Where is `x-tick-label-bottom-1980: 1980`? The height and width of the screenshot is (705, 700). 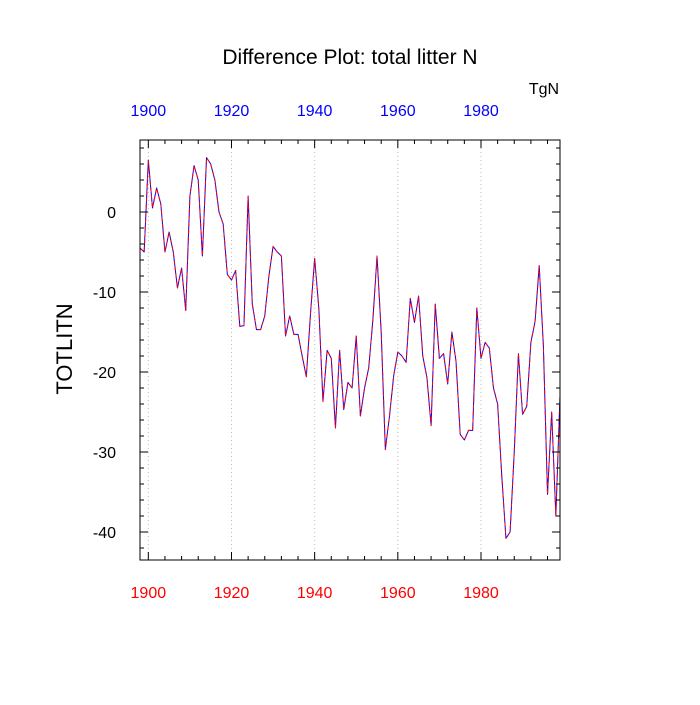
x-tick-label-bottom-1980: 1980 is located at coordinates (481, 593).